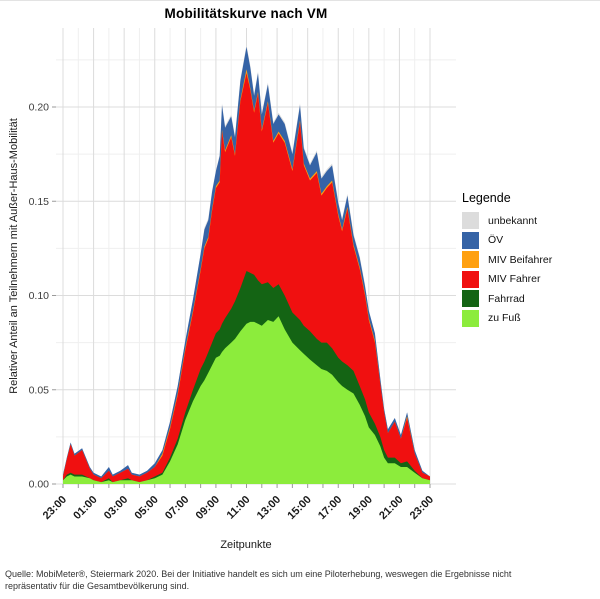 This screenshot has width=600, height=599. I want to click on legend-label: MIV Beifahrer, so click(520, 259).